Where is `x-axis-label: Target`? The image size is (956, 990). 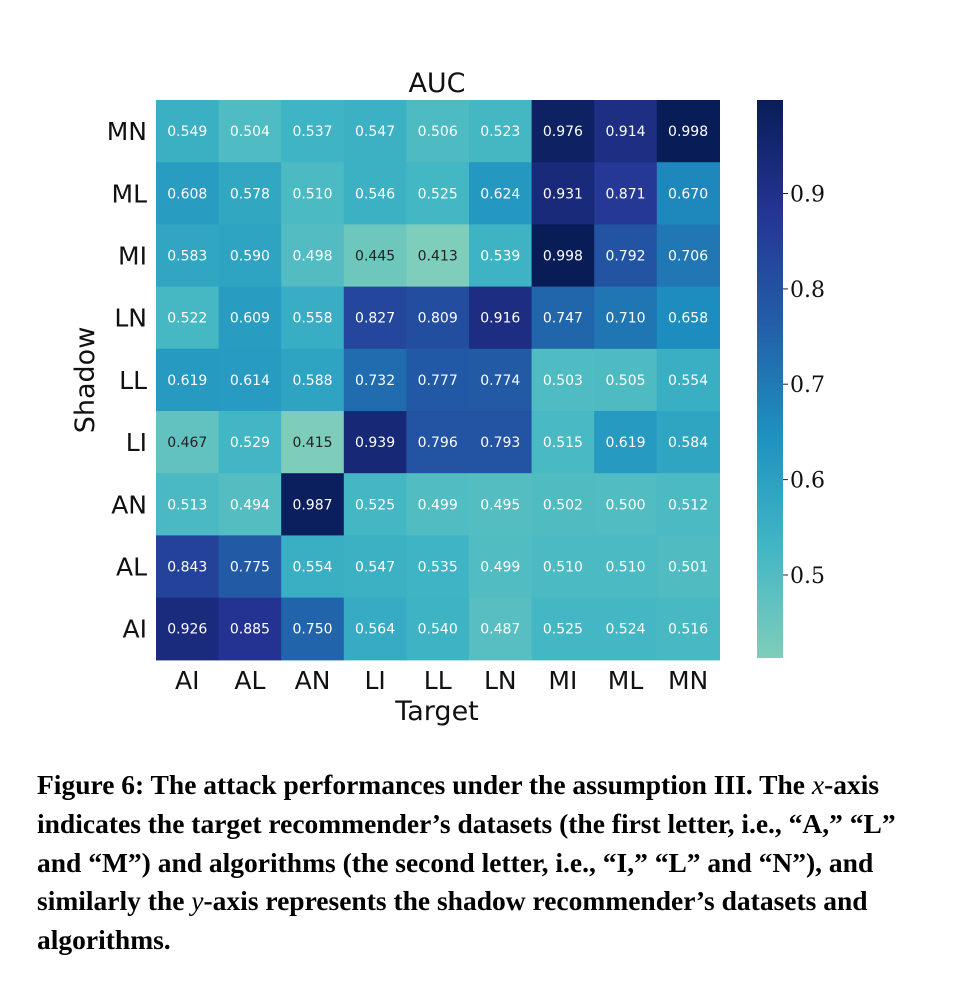 x-axis-label: Target is located at coordinates (436, 711).